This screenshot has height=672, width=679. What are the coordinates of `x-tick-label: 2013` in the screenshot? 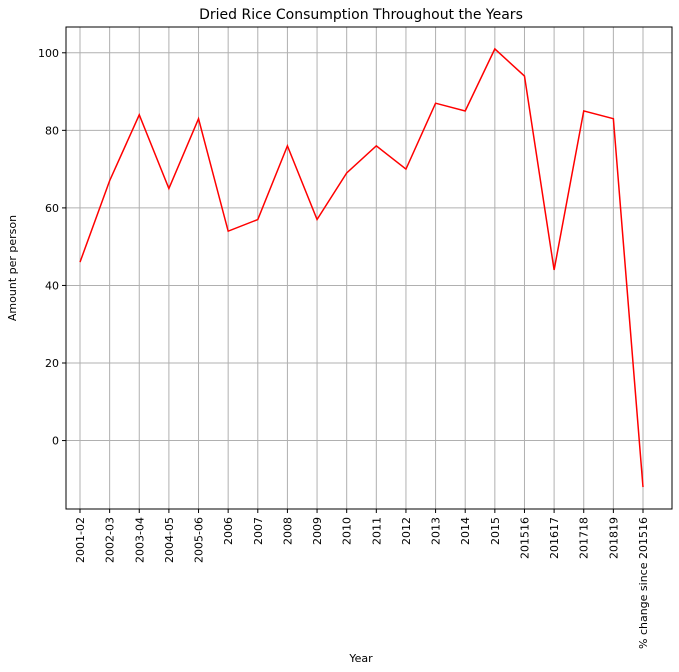 It's located at (436, 531).